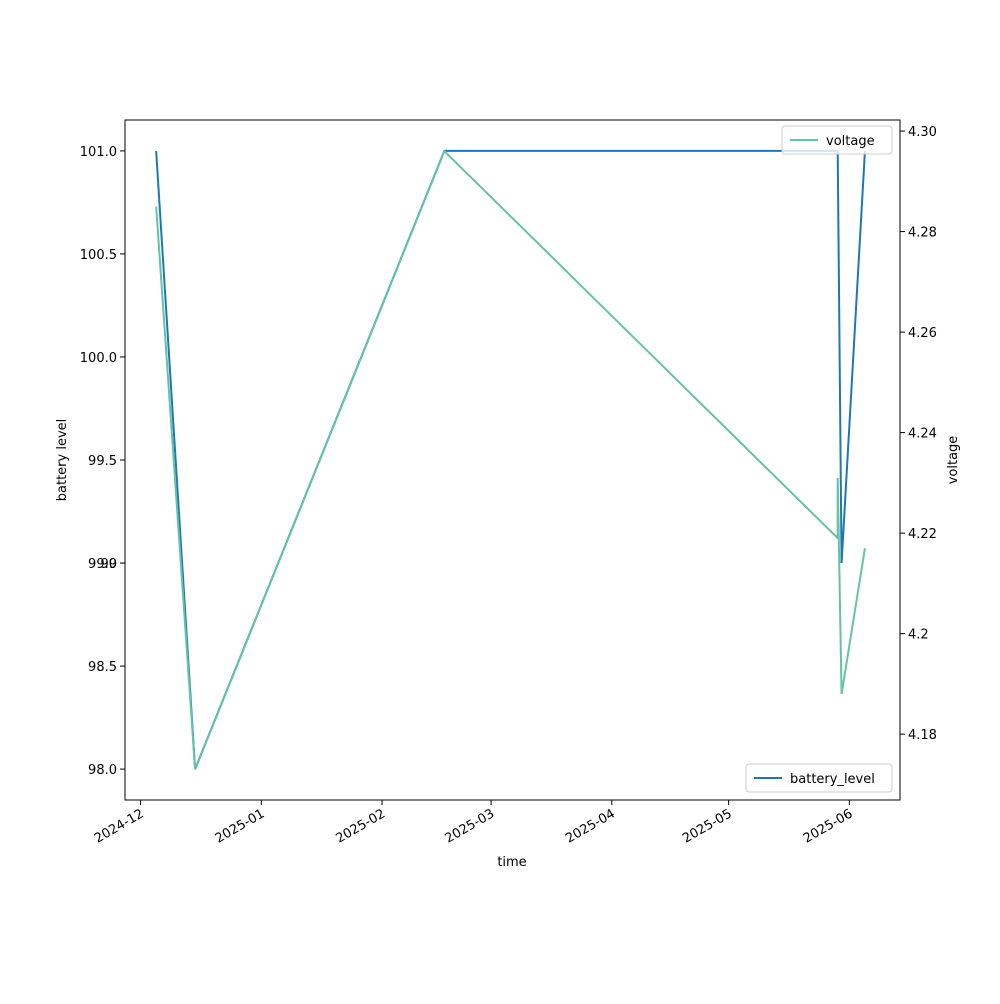 The height and width of the screenshot is (1004, 1000). What do you see at coordinates (102, 461) in the screenshot?
I see `y-tick-label: 99.5` at bounding box center [102, 461].